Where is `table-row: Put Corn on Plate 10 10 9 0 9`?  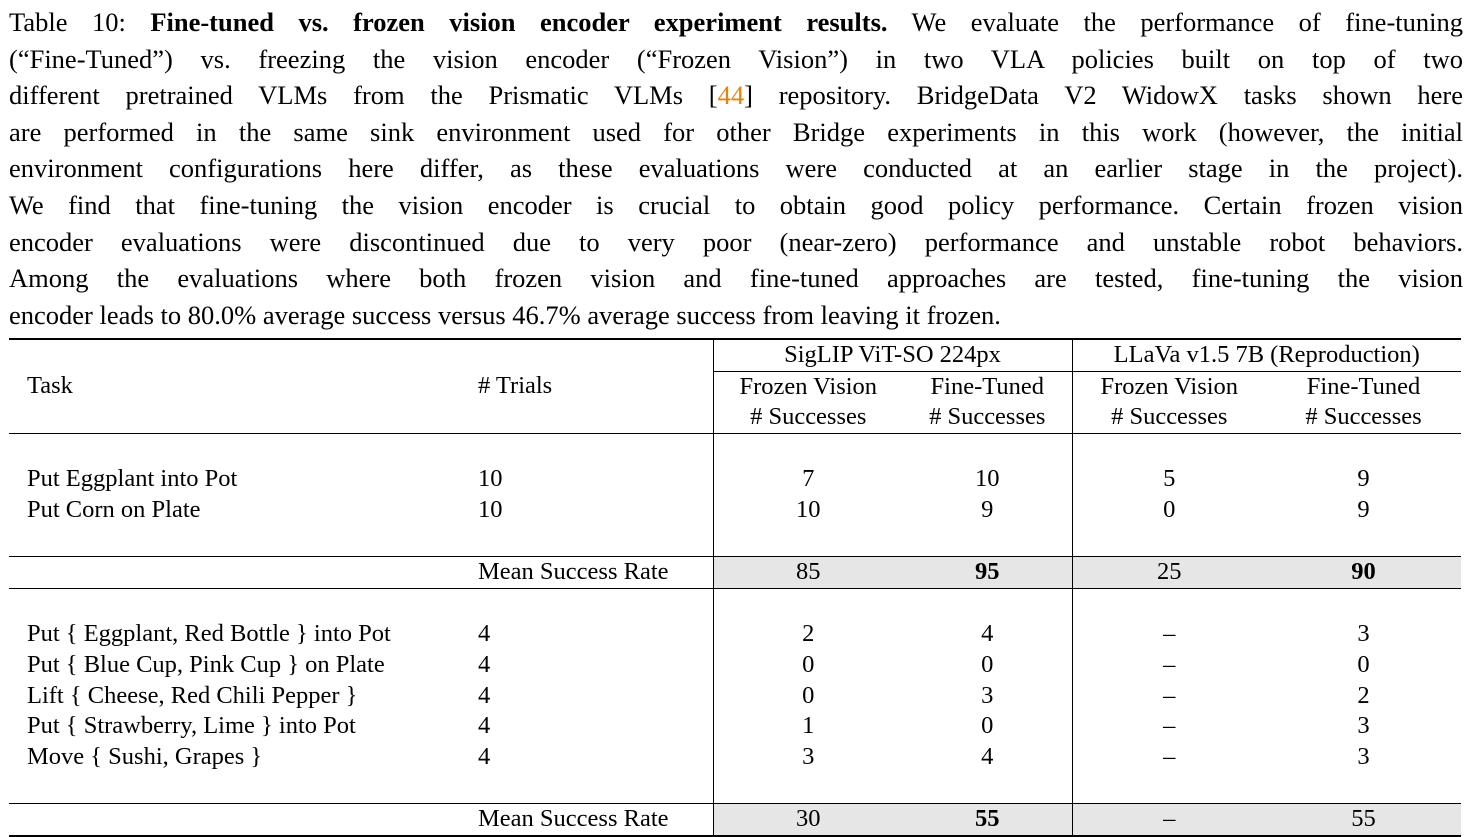
table-row: Put Corn on Plate 10 10 9 0 9 is located at coordinates (735, 510).